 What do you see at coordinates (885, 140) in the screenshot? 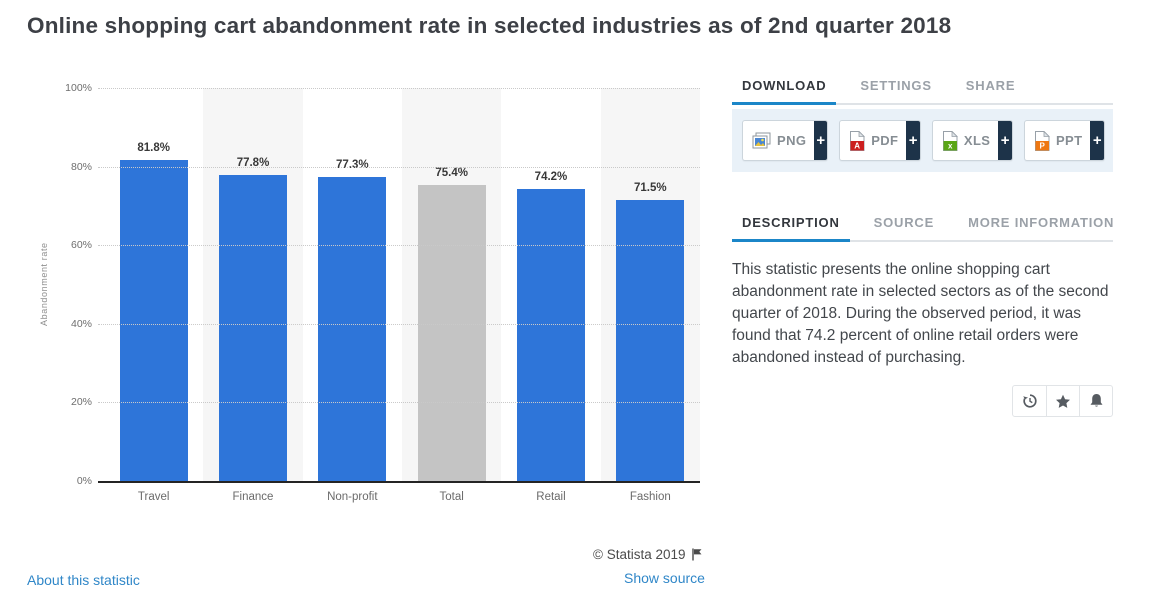
I see `download-format-label: PDF` at bounding box center [885, 140].